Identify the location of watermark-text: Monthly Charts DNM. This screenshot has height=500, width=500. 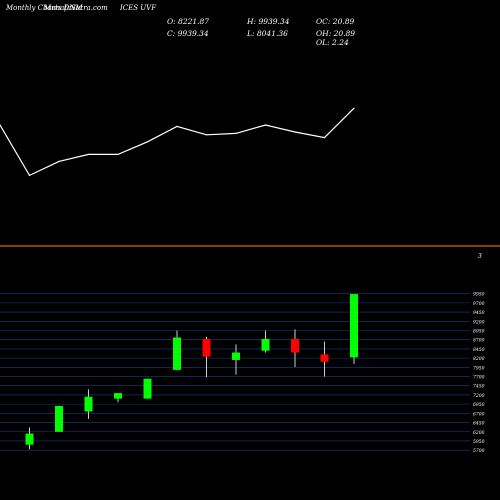
(44, 8).